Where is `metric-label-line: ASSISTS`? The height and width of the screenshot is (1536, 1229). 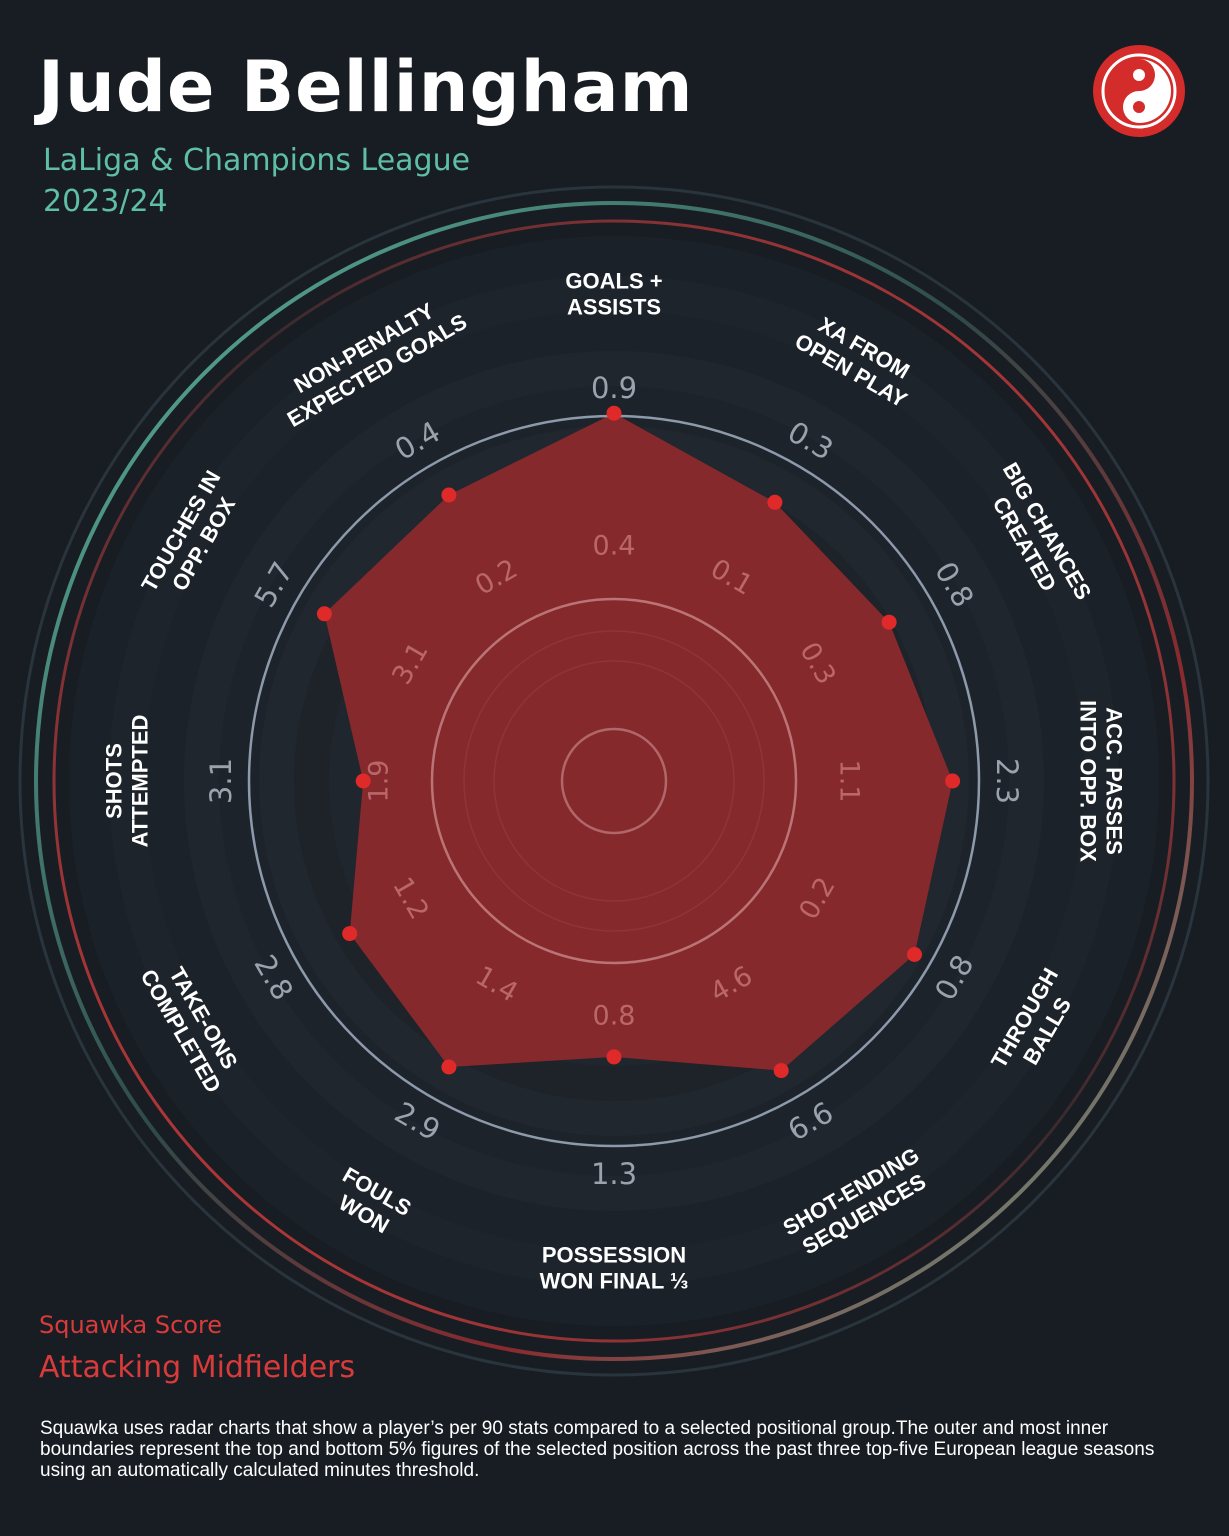 metric-label-line: ASSISTS is located at coordinates (614, 307).